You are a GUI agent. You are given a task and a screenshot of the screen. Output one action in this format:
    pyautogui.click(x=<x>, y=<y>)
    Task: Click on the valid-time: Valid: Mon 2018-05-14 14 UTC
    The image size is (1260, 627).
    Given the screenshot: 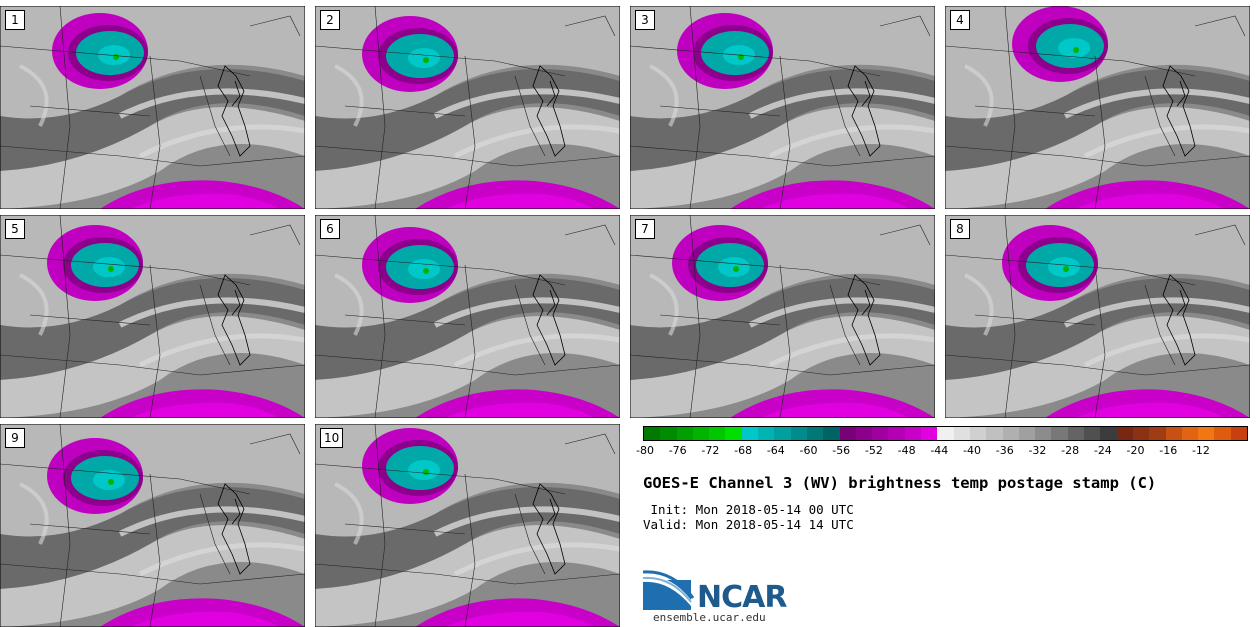 What is the action you would take?
    pyautogui.click(x=748, y=524)
    